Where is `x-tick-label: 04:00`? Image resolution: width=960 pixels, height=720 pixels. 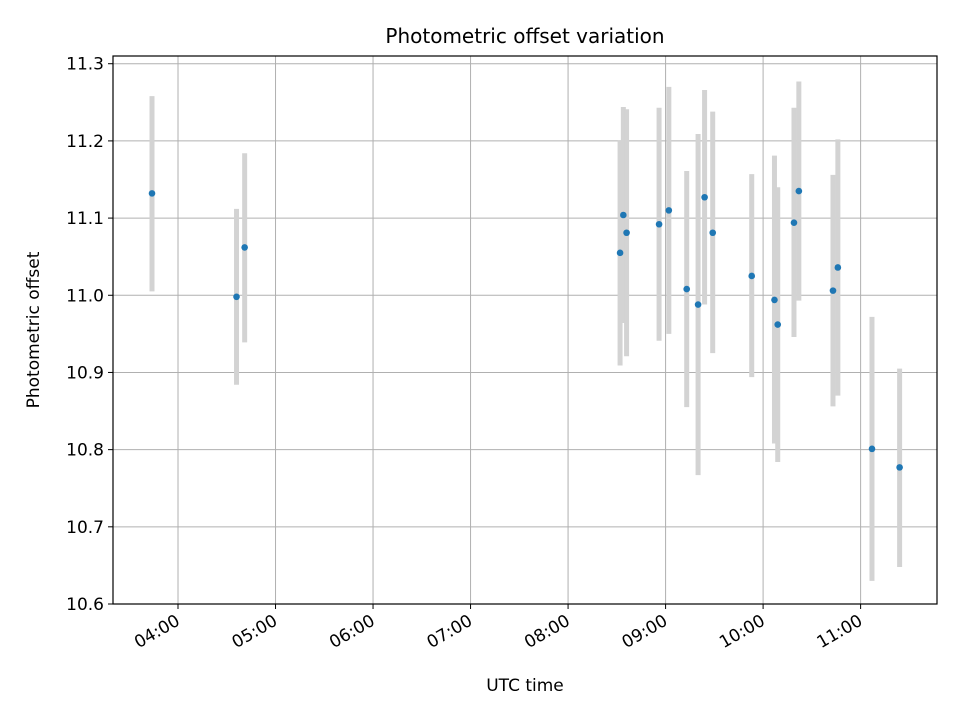 x-tick-label: 04:00 is located at coordinates (157, 632).